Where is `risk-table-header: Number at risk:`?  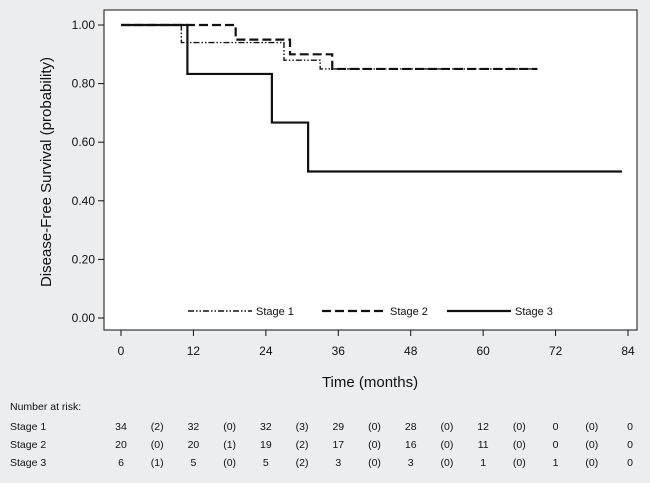
risk-table-header: Number at risk: is located at coordinates (45, 407).